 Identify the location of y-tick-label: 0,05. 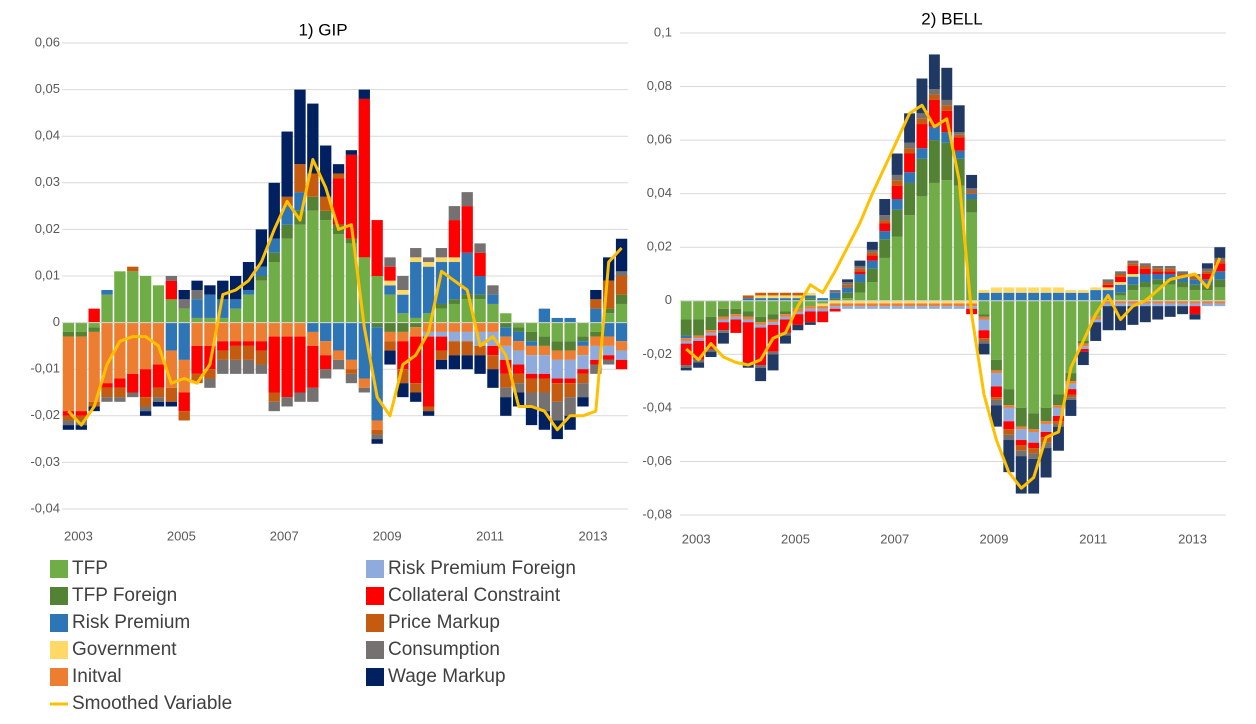
(47, 88).